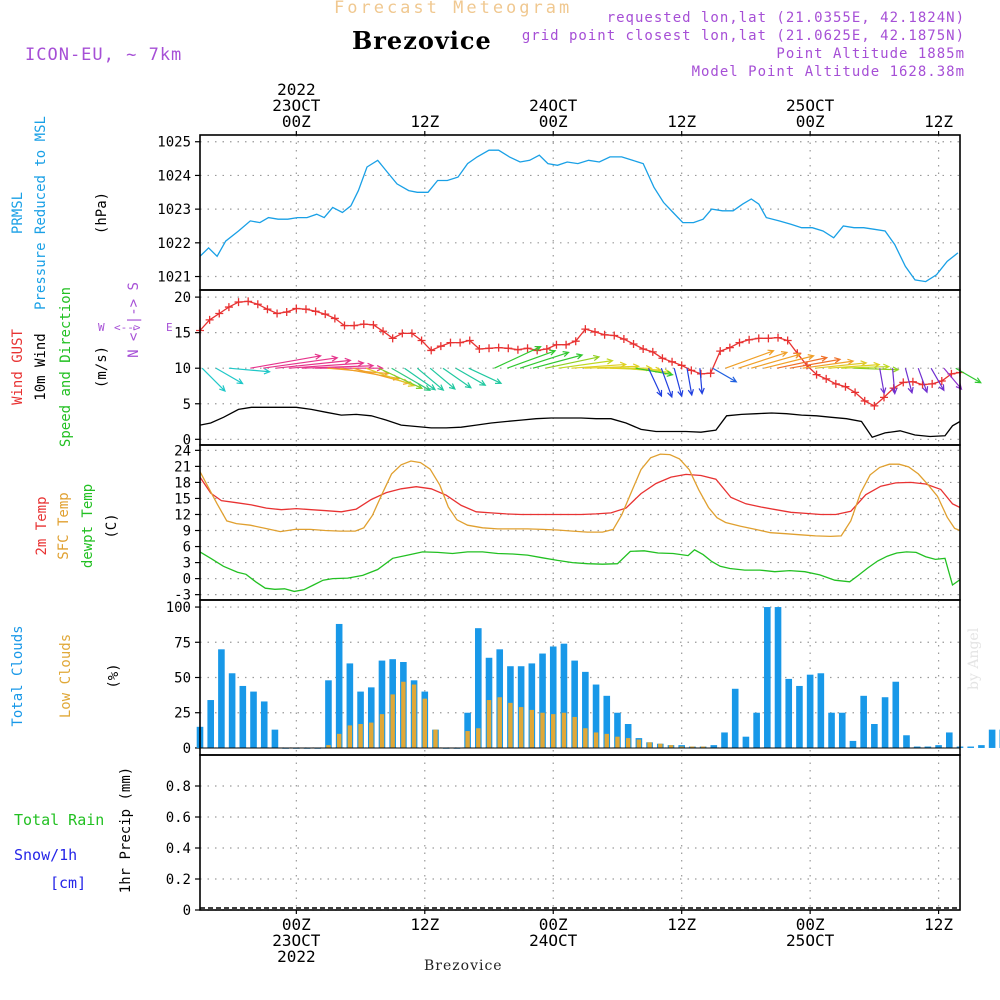 The image size is (1000, 1000). What do you see at coordinates (45, 855) in the screenshot?
I see `snow-label: Snow/1h` at bounding box center [45, 855].